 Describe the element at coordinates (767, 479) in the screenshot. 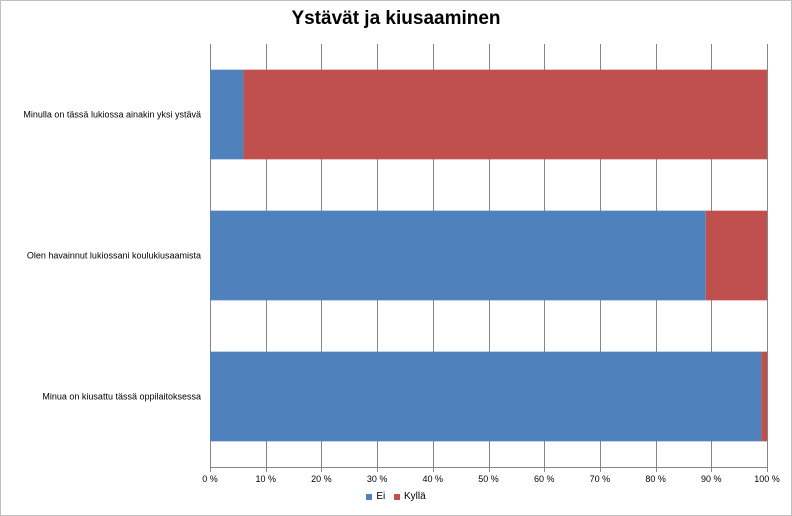

I see `x-tick-label: 100 %` at that location.